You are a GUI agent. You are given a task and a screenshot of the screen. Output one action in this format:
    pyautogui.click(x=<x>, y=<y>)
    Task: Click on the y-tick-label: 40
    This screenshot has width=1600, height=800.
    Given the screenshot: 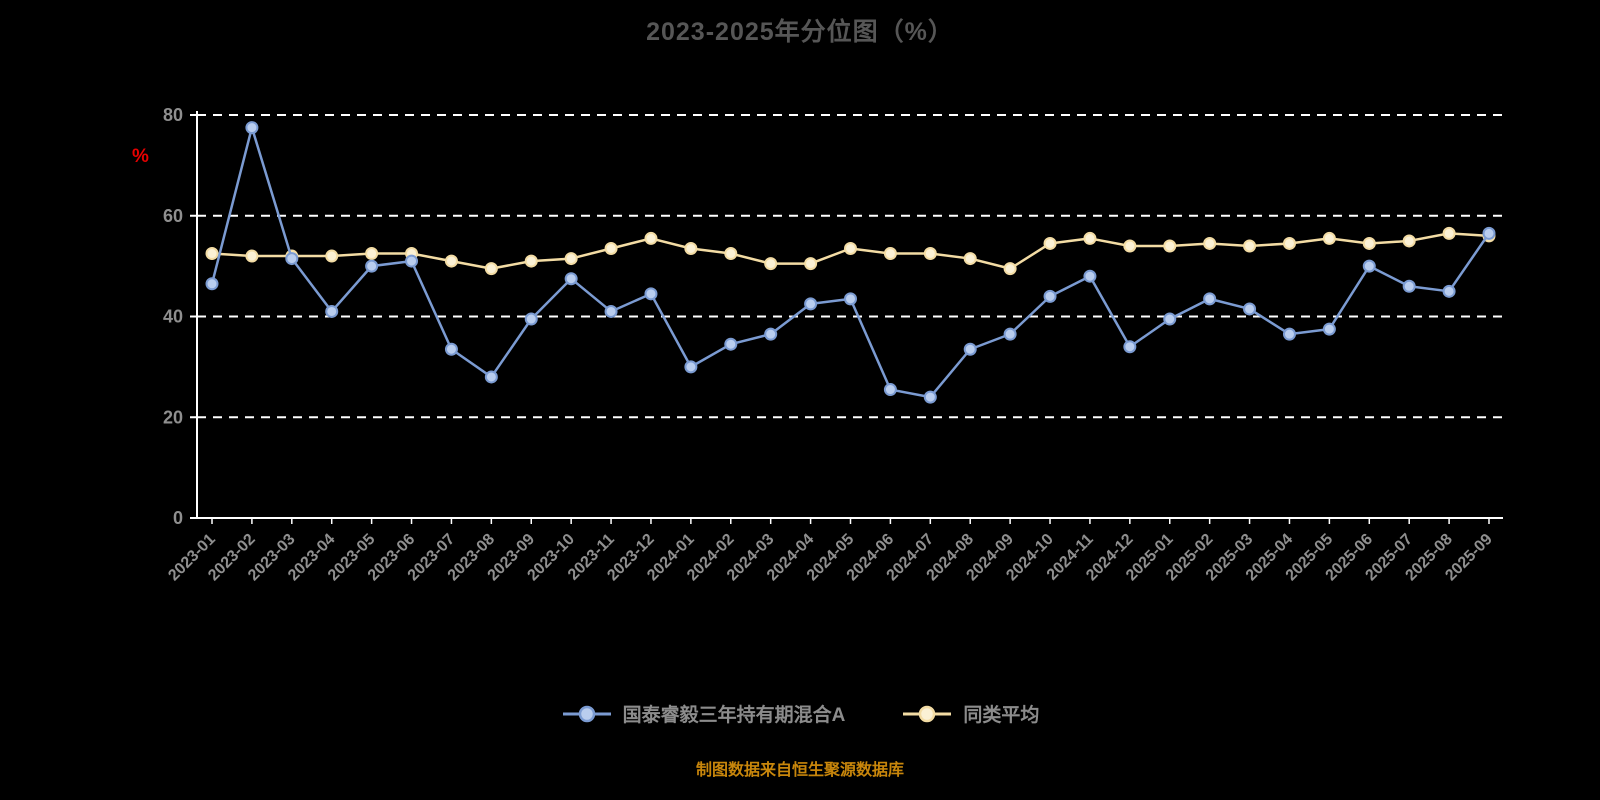 What is the action you would take?
    pyautogui.click(x=173, y=317)
    